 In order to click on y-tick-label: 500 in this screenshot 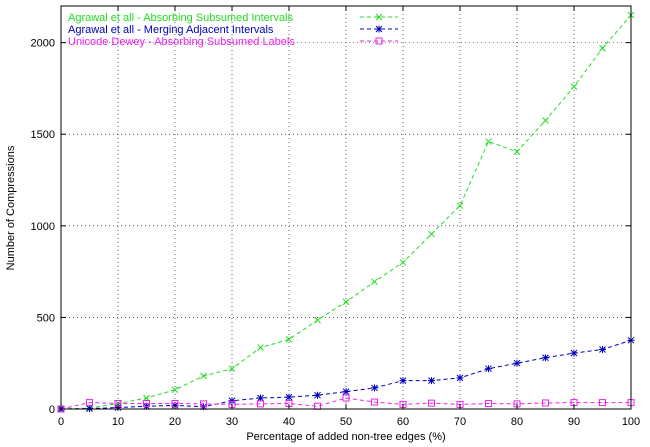, I will do `click(46, 318)`.